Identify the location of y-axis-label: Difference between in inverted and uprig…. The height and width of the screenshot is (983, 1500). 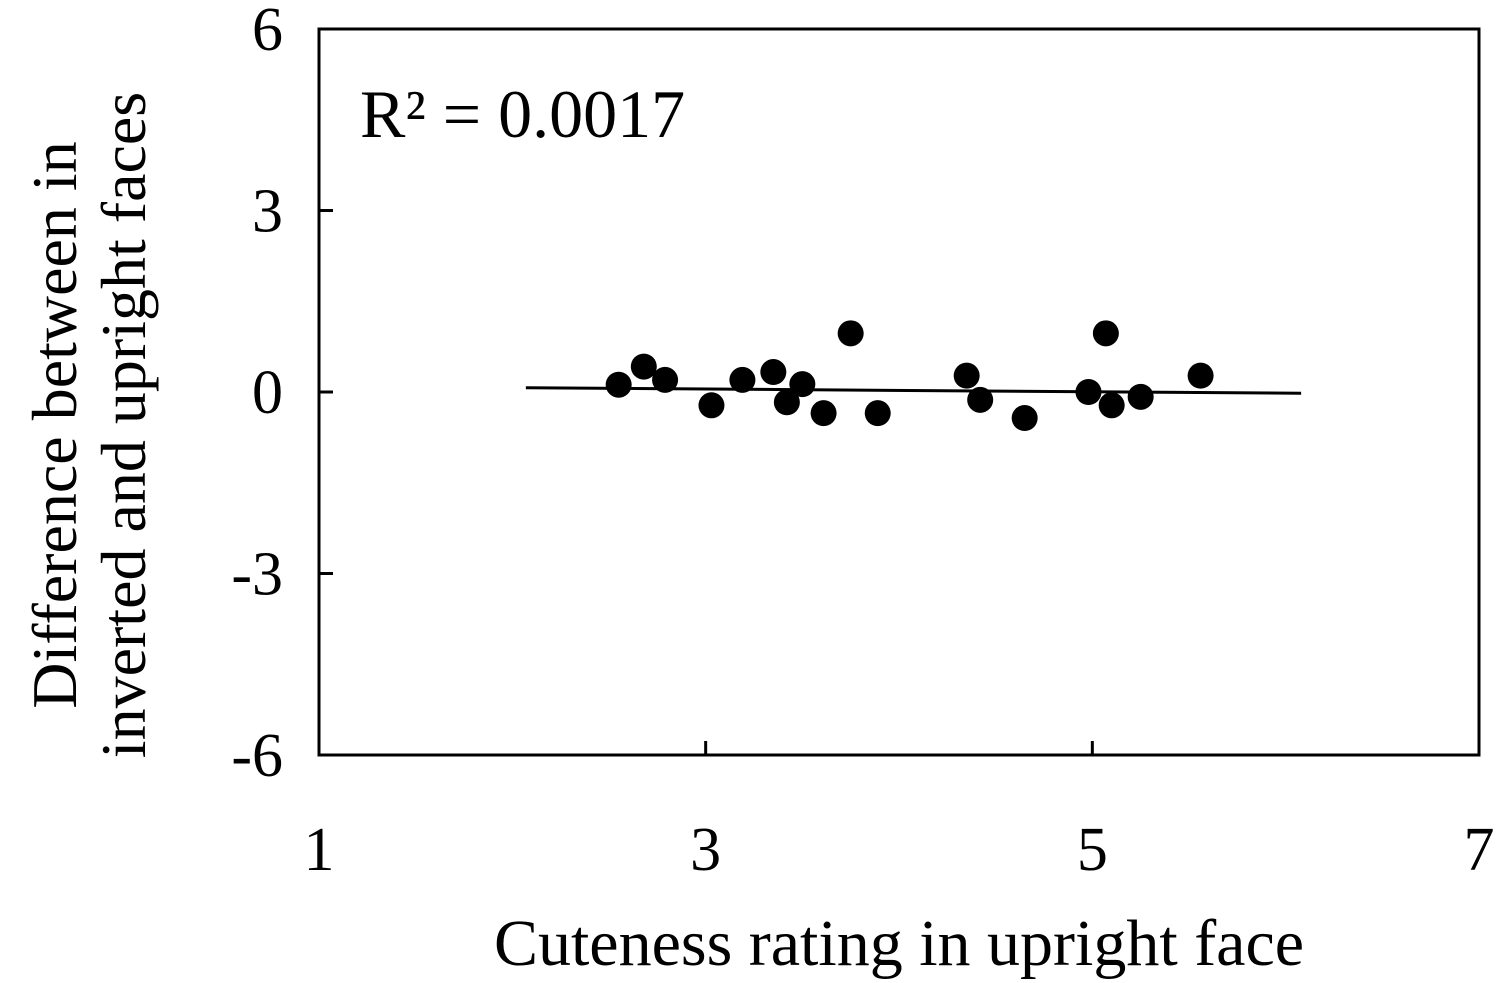
(89, 425).